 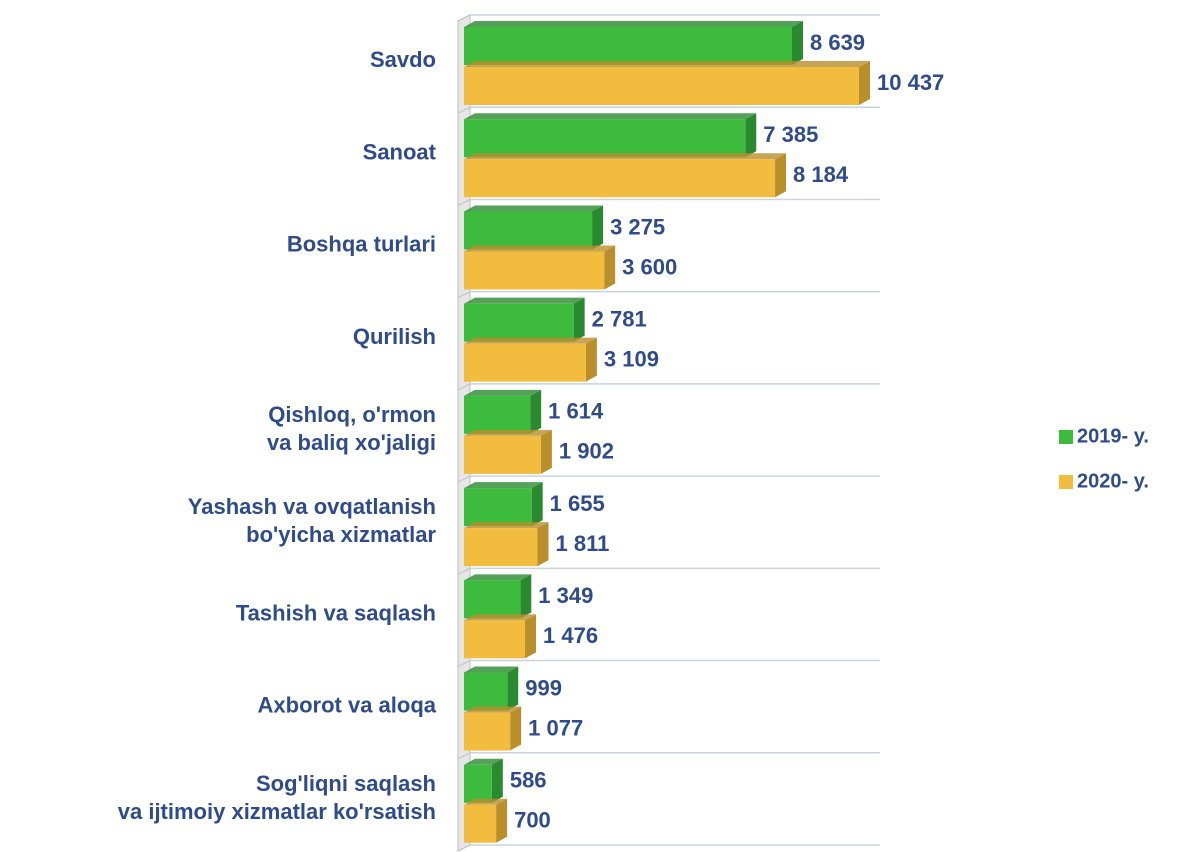 What do you see at coordinates (312, 506) in the screenshot?
I see `category-label-line: Yashash va ovqatlanish` at bounding box center [312, 506].